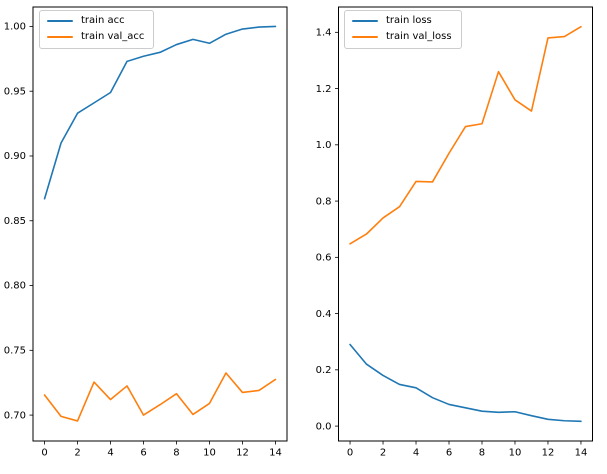  I want to click on y-tick-label: 0.6, so click(324, 258).